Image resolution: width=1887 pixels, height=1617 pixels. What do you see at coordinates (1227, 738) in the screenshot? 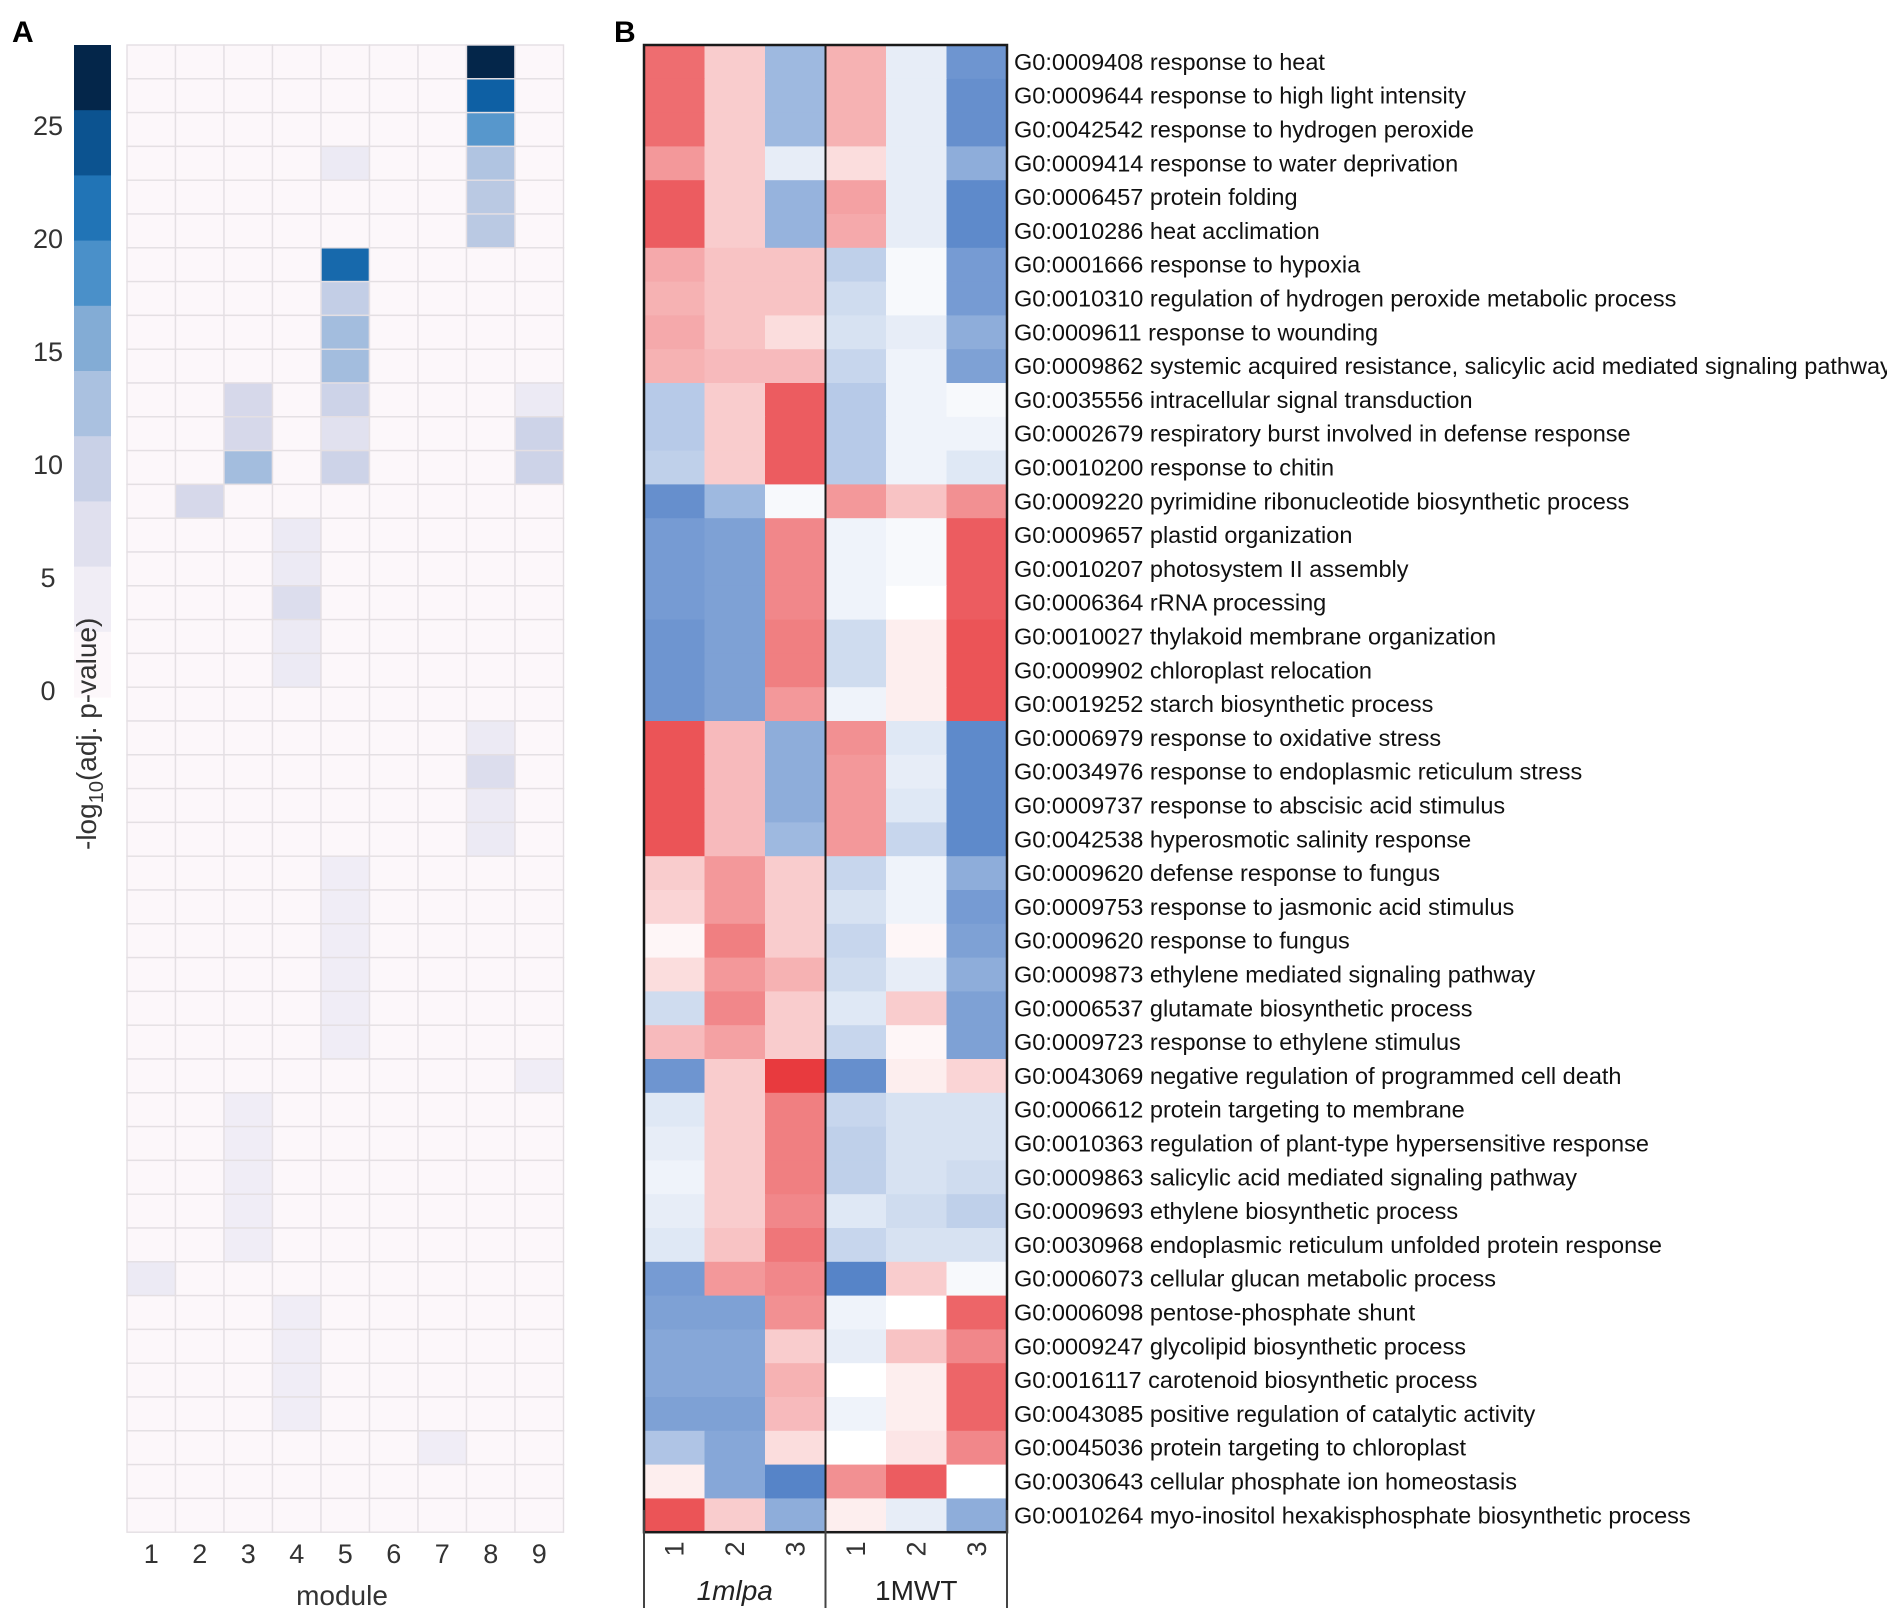
I see `go-term-label: G0:0006979 response to oxidative stress` at bounding box center [1227, 738].